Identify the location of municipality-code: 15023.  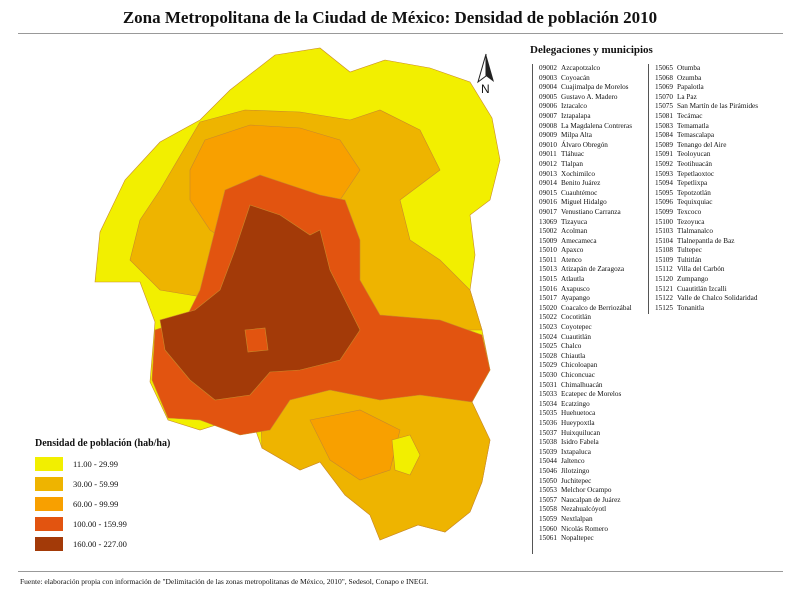
(548, 327).